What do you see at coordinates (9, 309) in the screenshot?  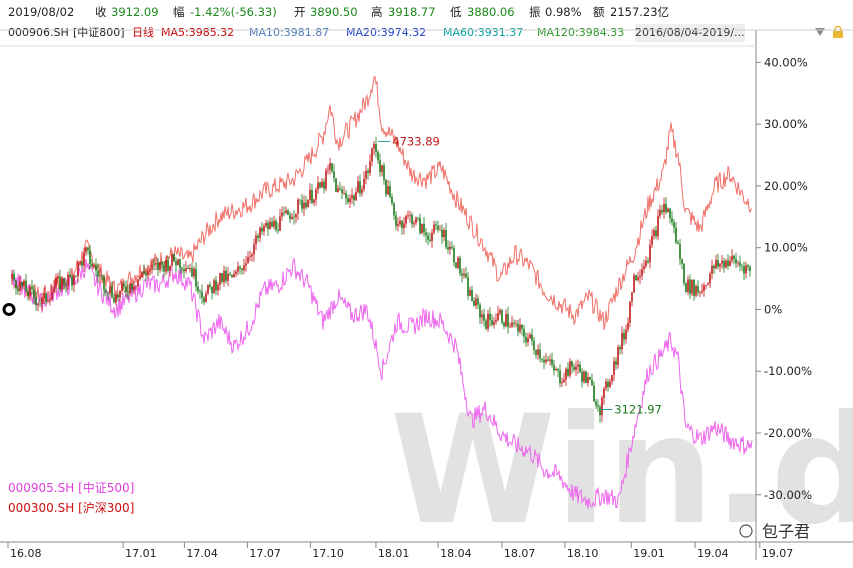 I see `crosshair-marker-icon` at bounding box center [9, 309].